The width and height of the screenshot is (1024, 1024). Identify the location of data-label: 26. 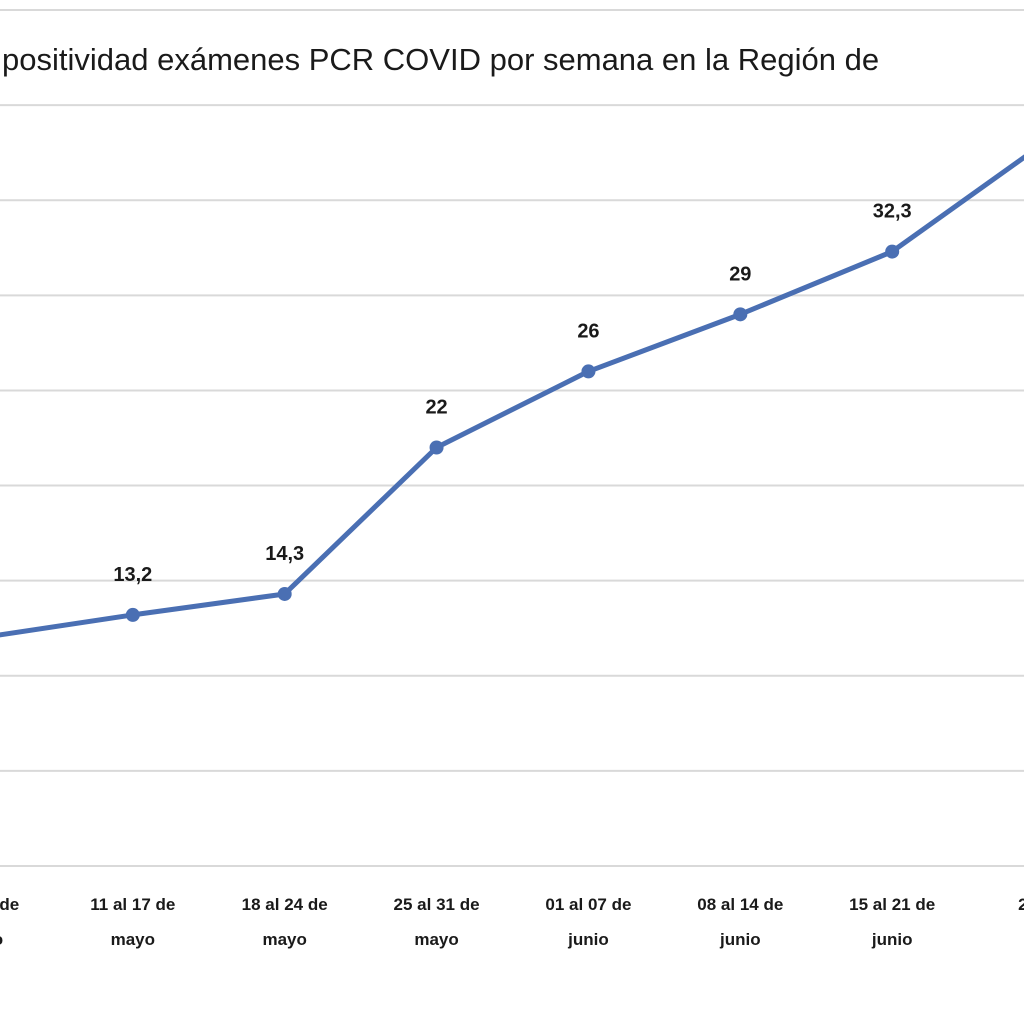
(588, 331).